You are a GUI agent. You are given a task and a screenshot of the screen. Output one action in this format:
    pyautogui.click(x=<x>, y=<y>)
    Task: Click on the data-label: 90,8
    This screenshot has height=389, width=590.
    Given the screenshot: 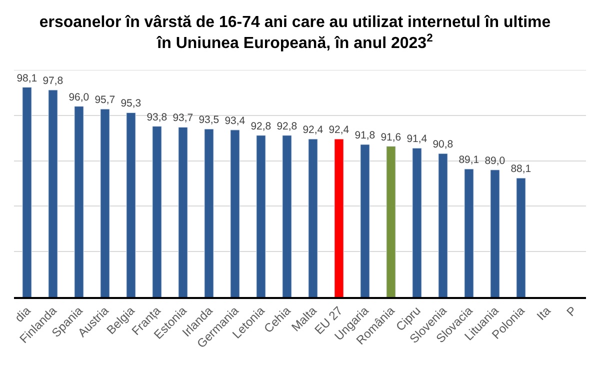 What is the action you would take?
    pyautogui.click(x=443, y=144)
    